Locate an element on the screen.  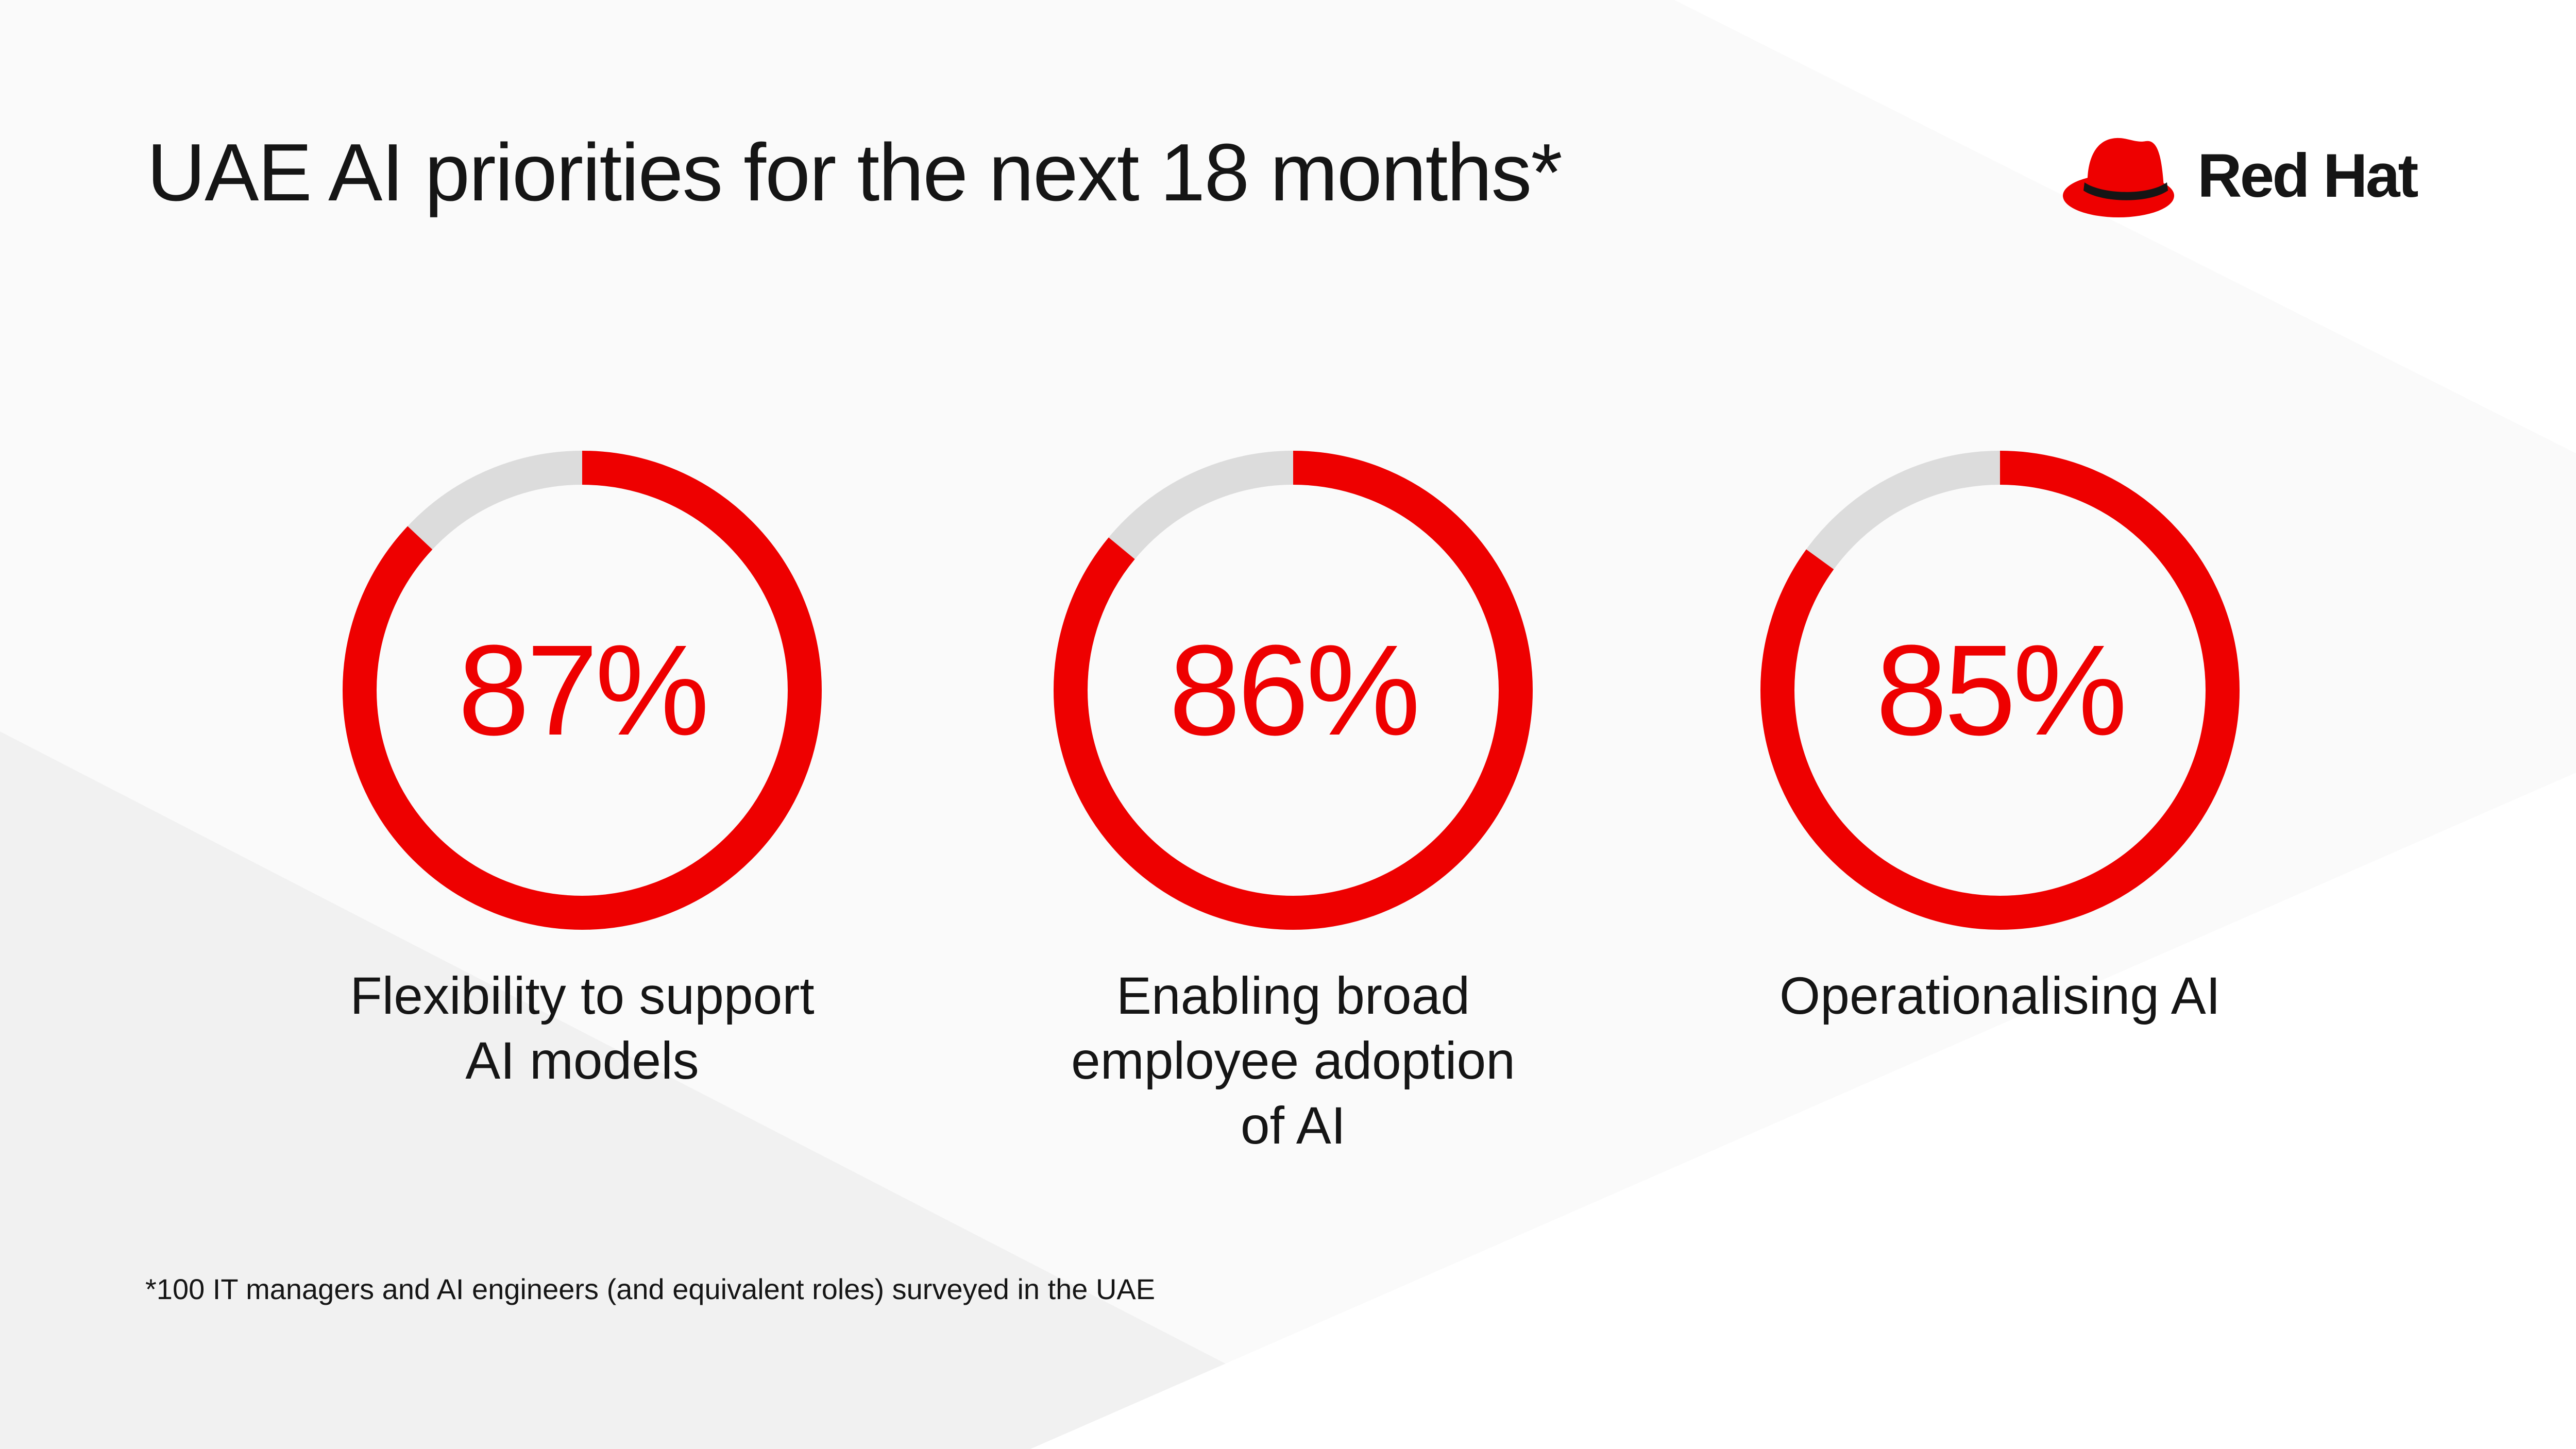
donut-chart-86: 86% is located at coordinates (1293, 690).